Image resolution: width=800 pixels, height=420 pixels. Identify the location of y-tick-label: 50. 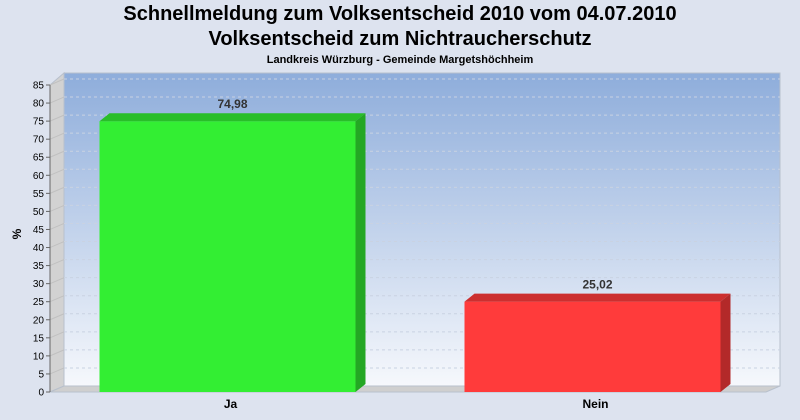
(39, 212).